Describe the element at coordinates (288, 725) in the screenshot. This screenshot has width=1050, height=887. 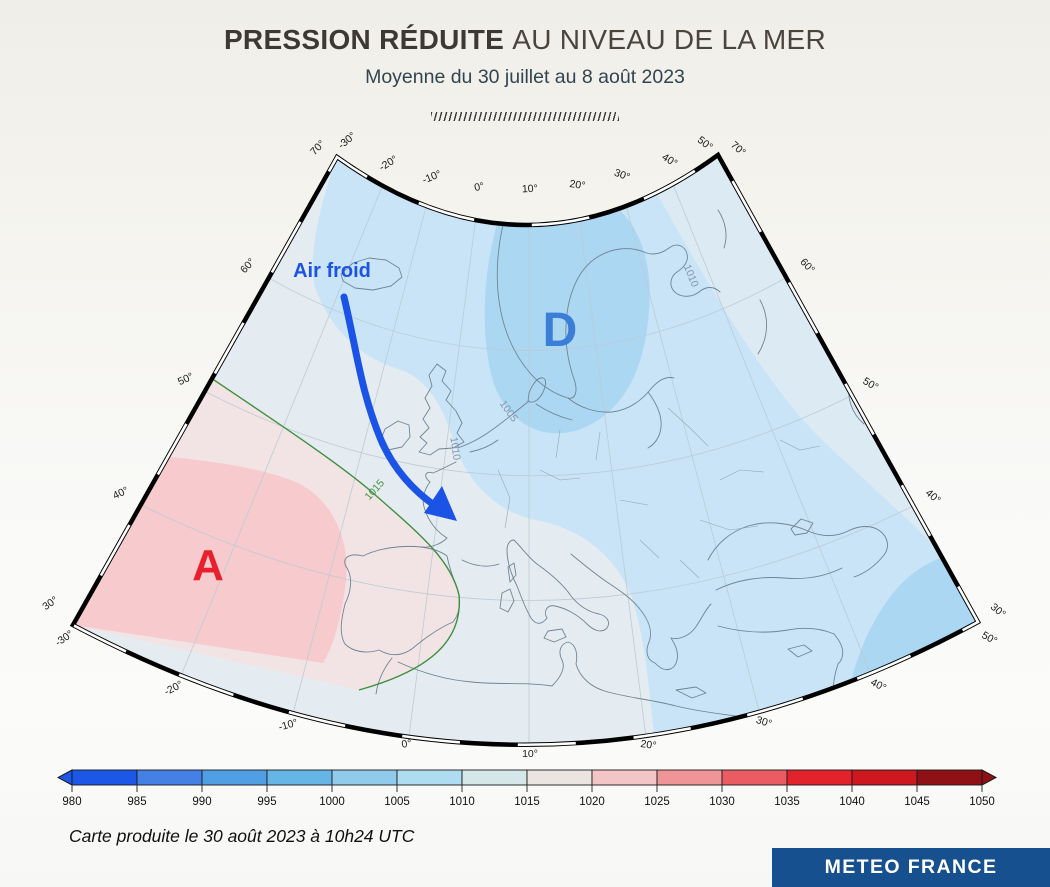
I see `graticule-label-bottom-2: -10°` at that location.